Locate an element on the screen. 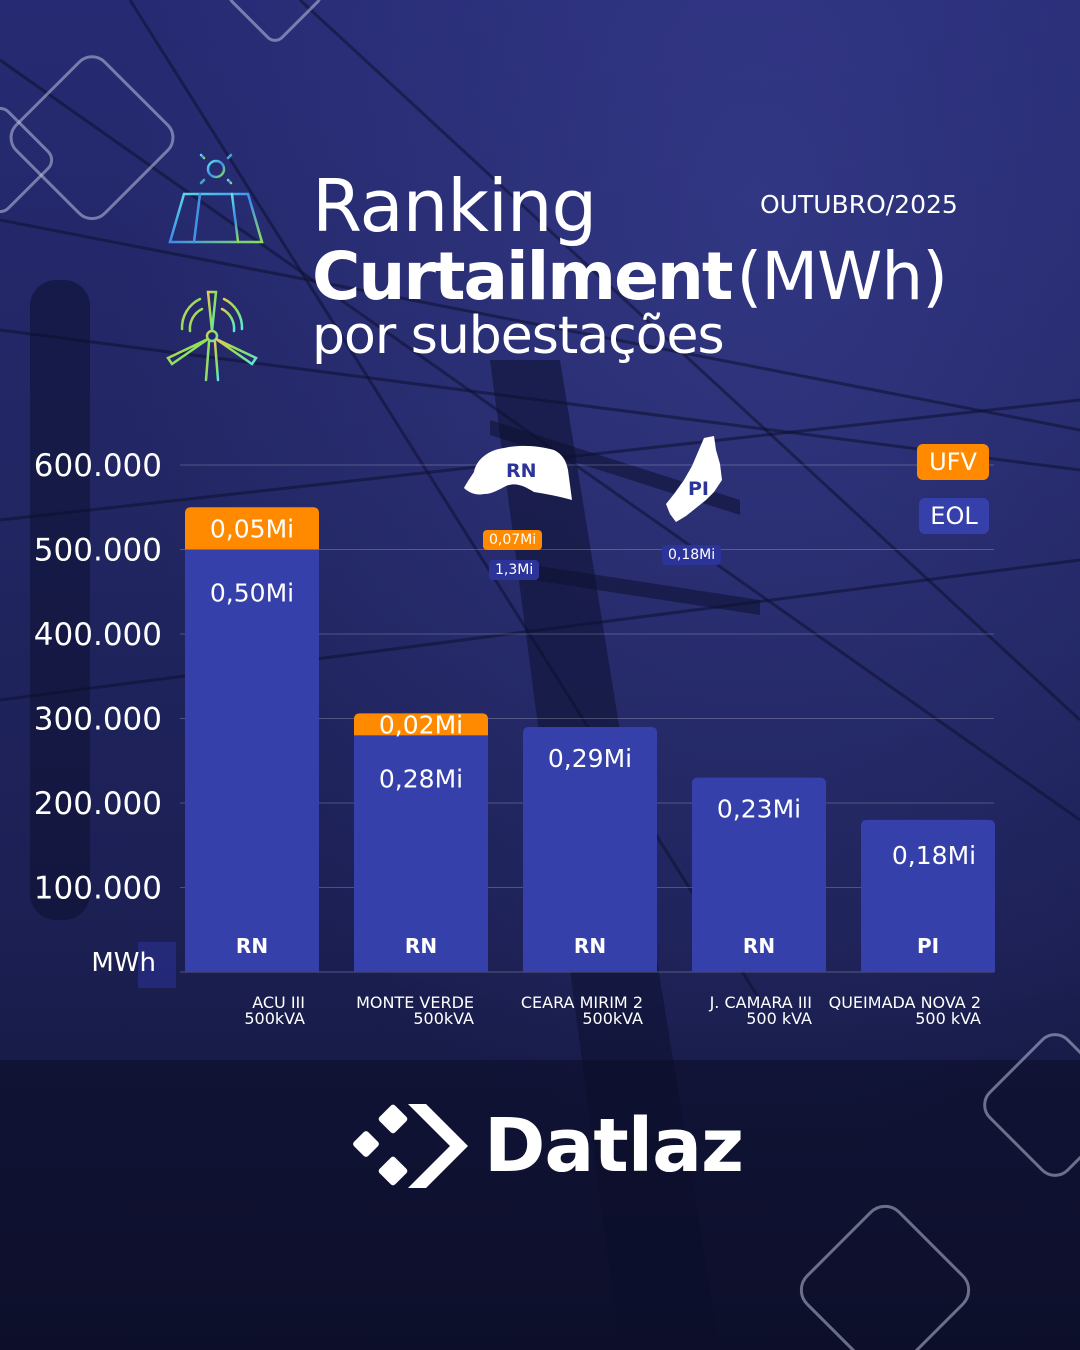  pi-map-icon is located at coordinates (694, 479).